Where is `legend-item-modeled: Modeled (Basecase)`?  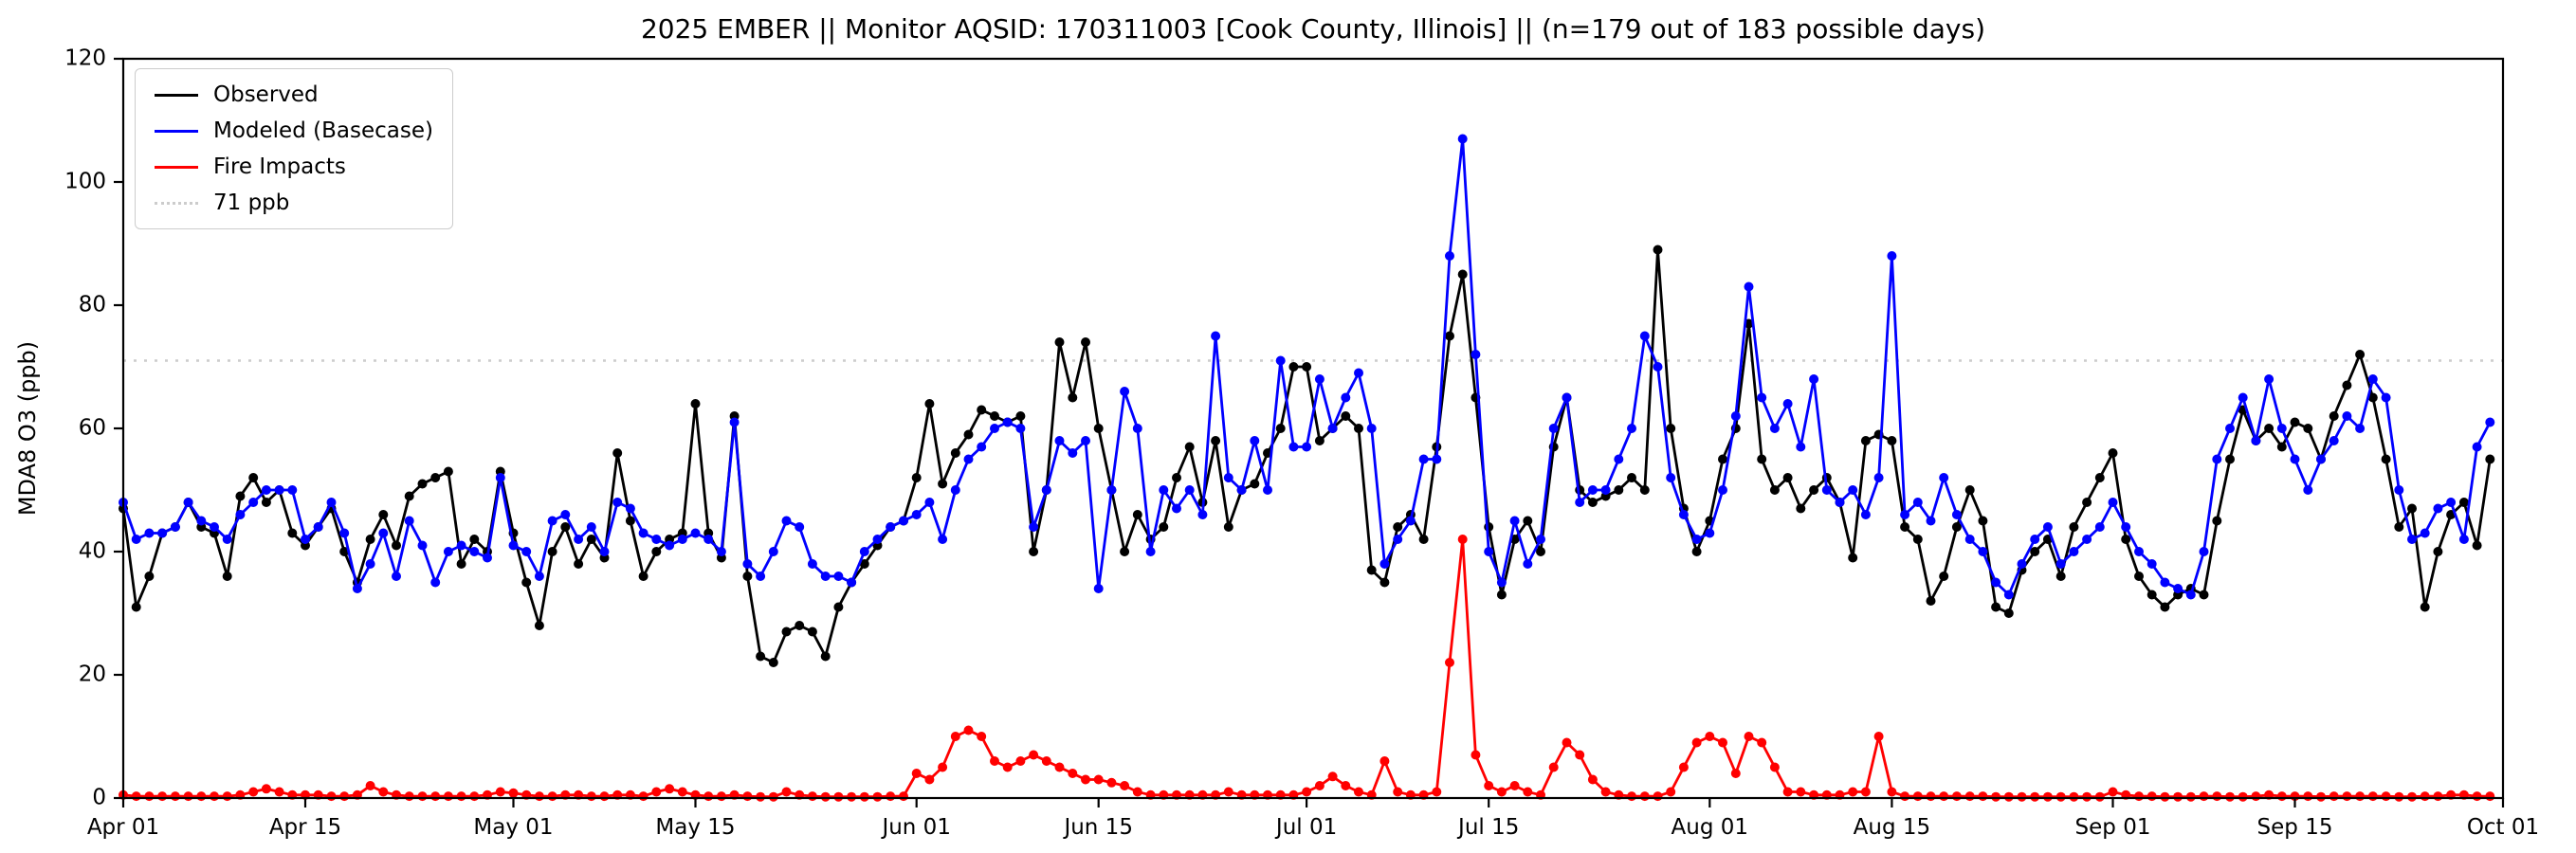
legend-item-modeled: Modeled (Basecase) is located at coordinates (294, 130).